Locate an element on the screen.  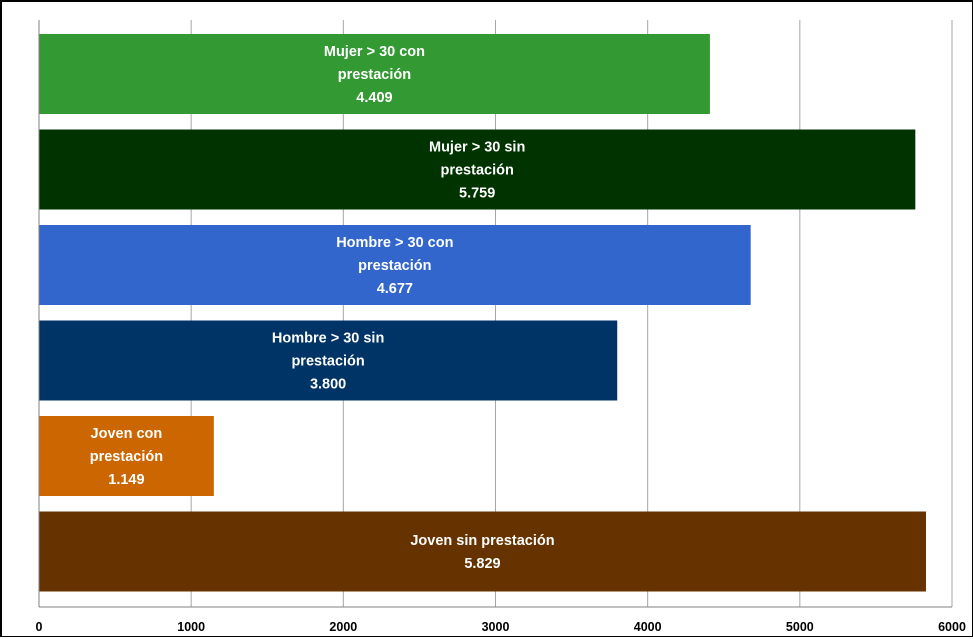
x-tick-label-6000: 6000 is located at coordinates (952, 627).